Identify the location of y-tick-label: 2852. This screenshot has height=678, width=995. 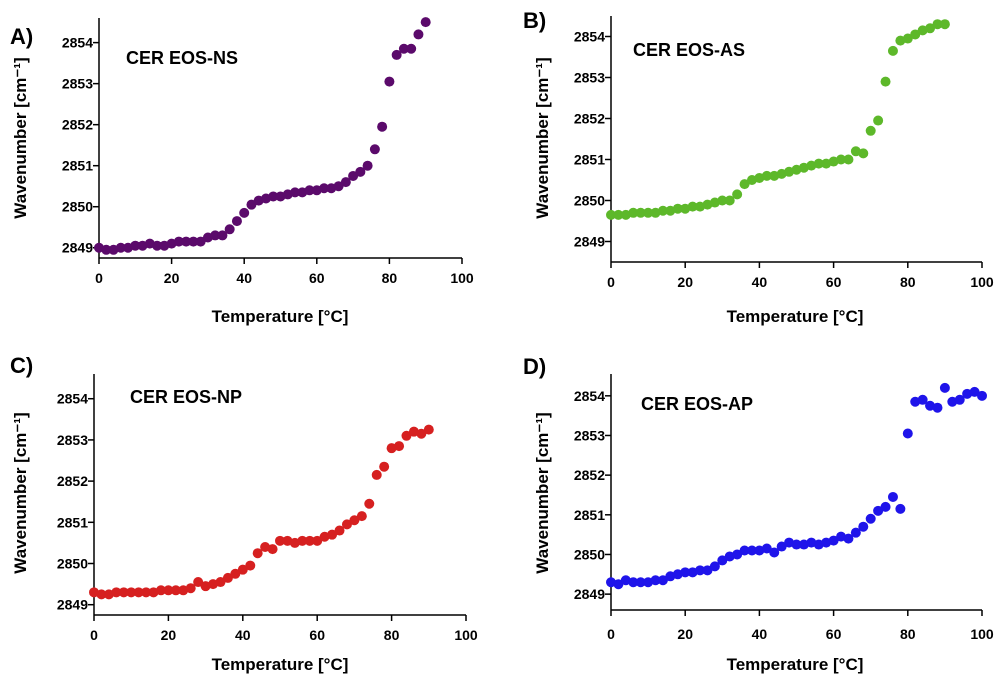
(72, 481).